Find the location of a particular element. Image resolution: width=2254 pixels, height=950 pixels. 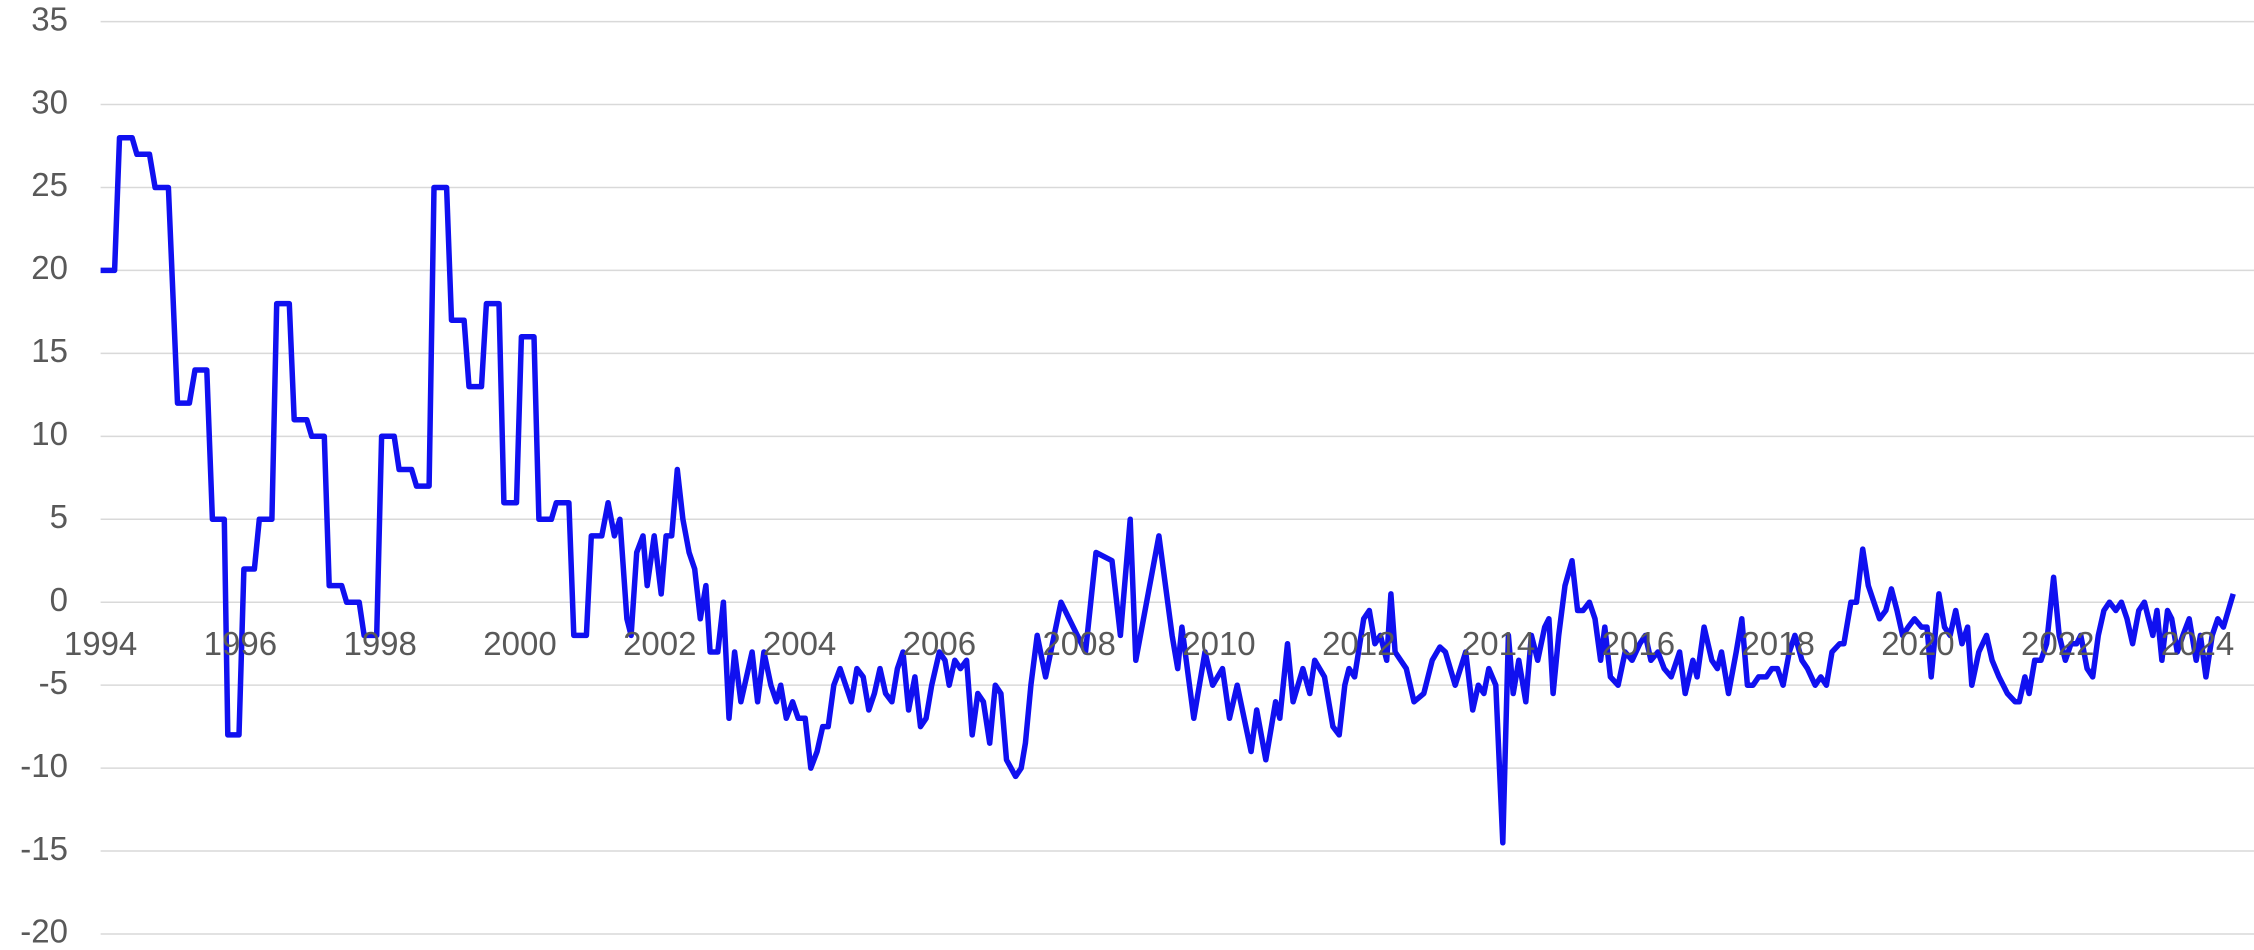

y-tick-label: -5 is located at coordinates (53, 682).